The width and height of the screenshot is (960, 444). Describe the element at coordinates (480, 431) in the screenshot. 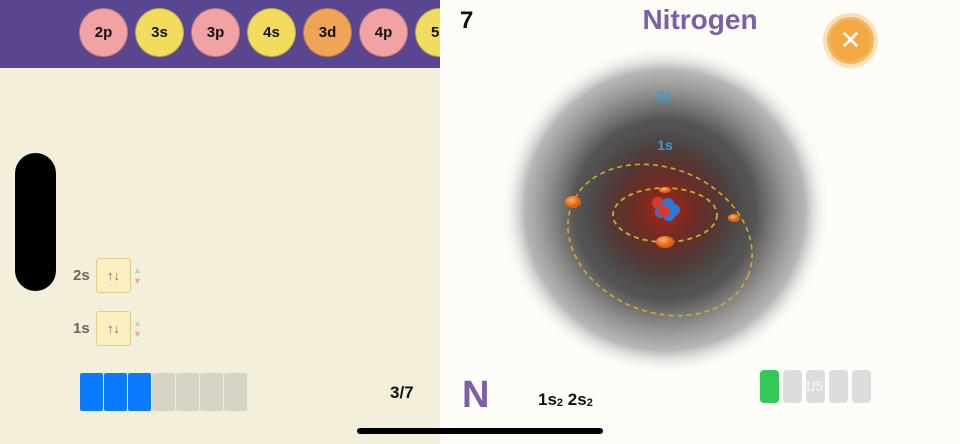

I see `home-indicator` at that location.